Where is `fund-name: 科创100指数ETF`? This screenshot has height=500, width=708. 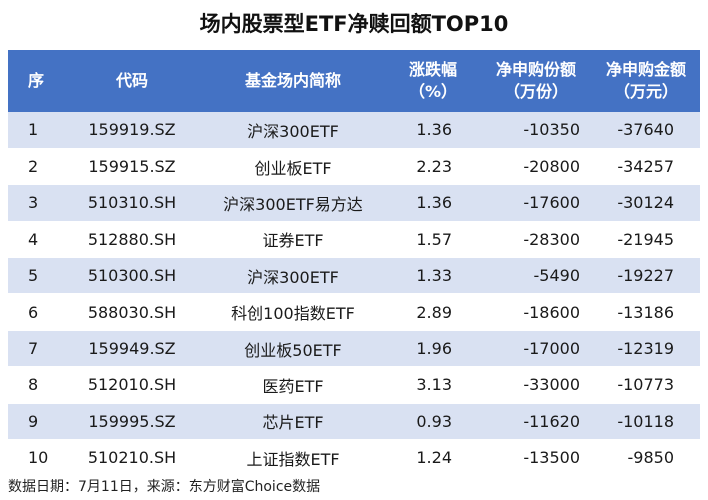
fund-name: 科创100指数ETF is located at coordinates (293, 312).